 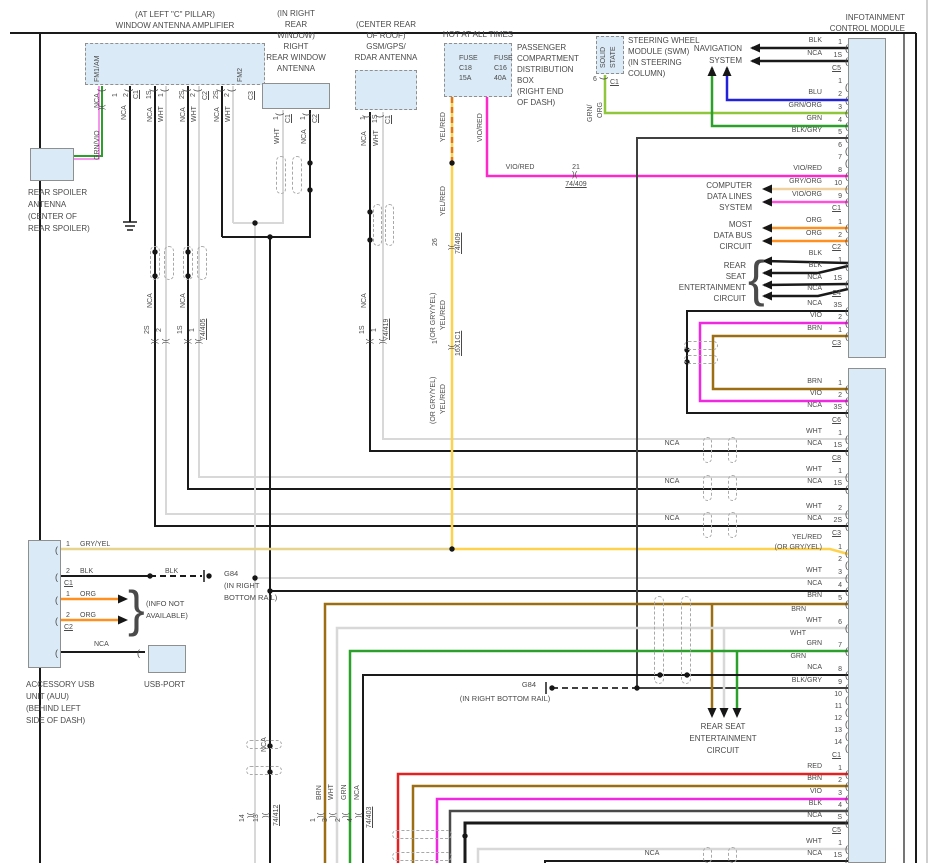 What do you see at coordinates (814, 381) in the screenshot?
I see `label: BRN` at bounding box center [814, 381].